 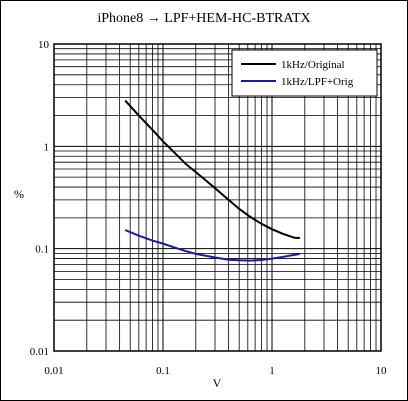 What do you see at coordinates (163, 371) in the screenshot?
I see `x-tick-label-1: 0.1` at bounding box center [163, 371].